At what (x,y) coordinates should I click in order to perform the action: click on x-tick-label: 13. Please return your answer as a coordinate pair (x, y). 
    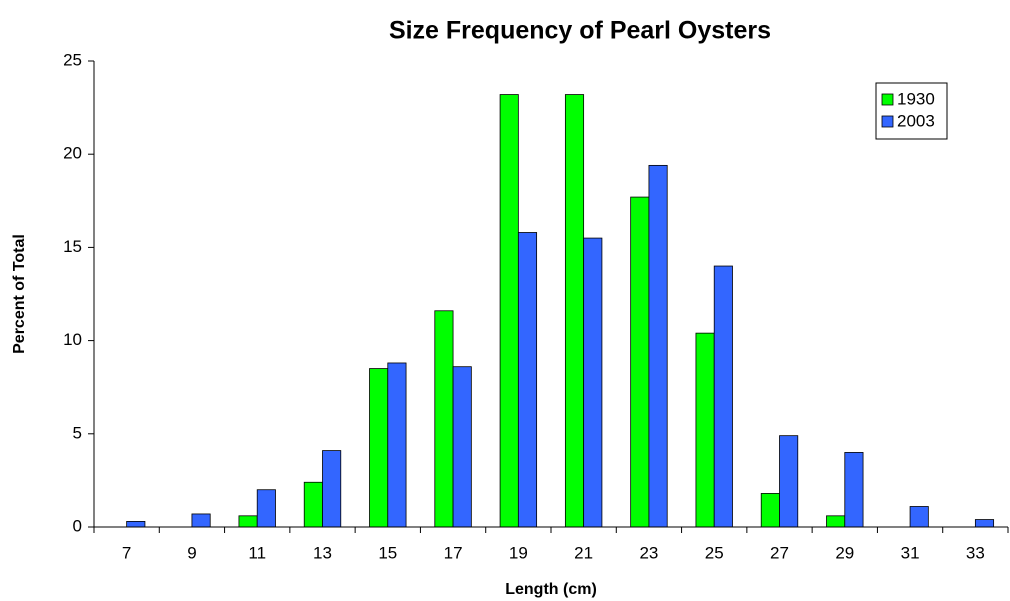
    Looking at the image, I should click on (322, 552).